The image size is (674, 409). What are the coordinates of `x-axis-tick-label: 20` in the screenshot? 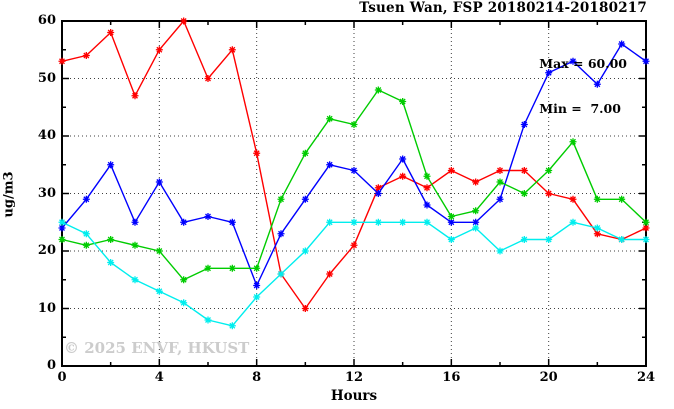 It's located at (548, 377).